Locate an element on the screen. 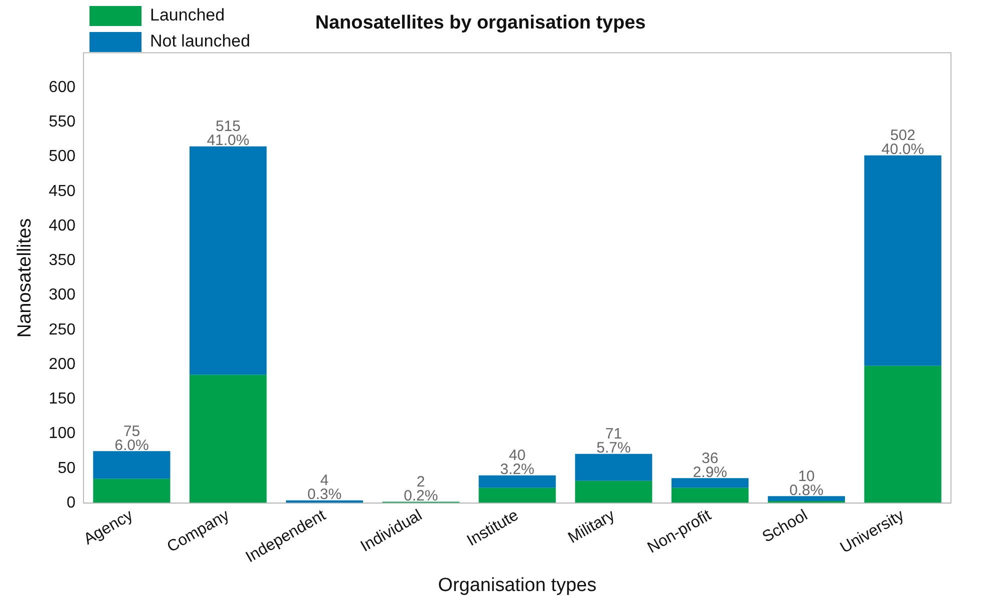  total-label: 515 41.0% is located at coordinates (228, 133).